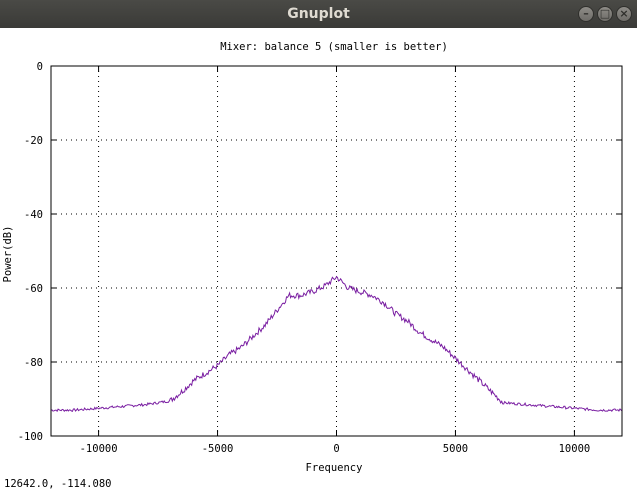  I want to click on maximize-icon: □, so click(605, 14).